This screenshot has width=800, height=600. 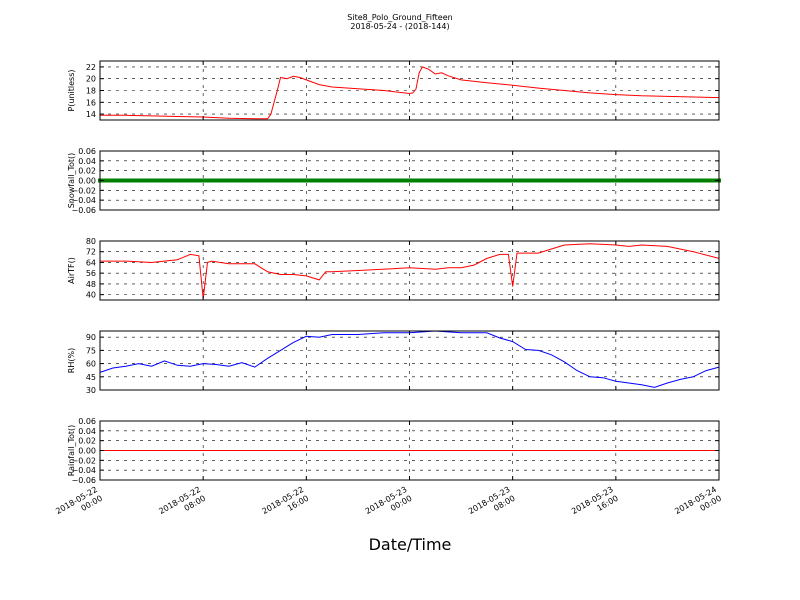 What do you see at coordinates (91, 390) in the screenshot?
I see `y-tick-label: 30` at bounding box center [91, 390].